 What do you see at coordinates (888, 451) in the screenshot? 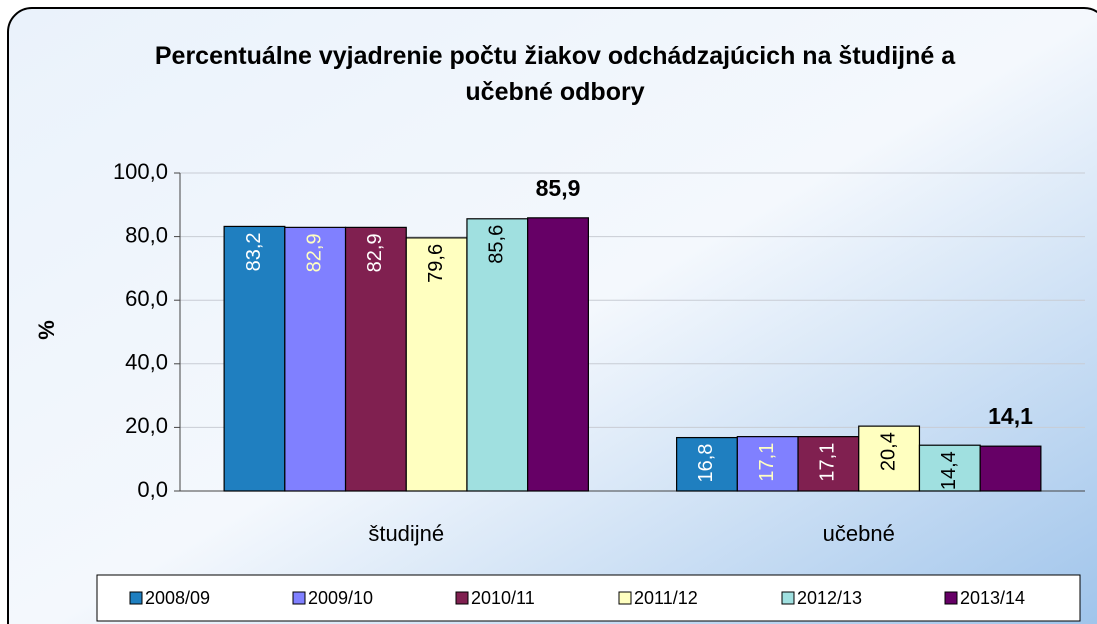
I see `data-label: 20,4` at bounding box center [888, 451].